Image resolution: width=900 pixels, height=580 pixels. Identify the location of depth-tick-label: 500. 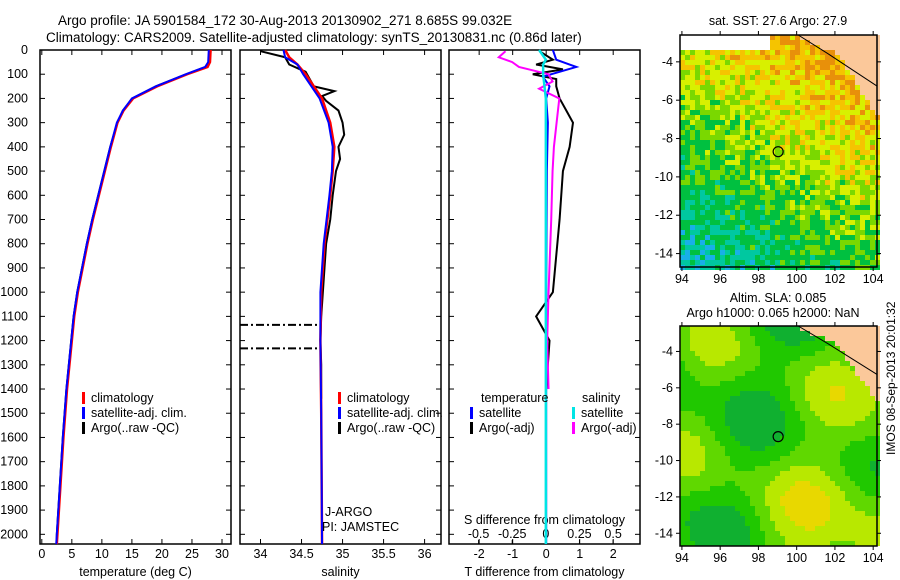
(17, 171).